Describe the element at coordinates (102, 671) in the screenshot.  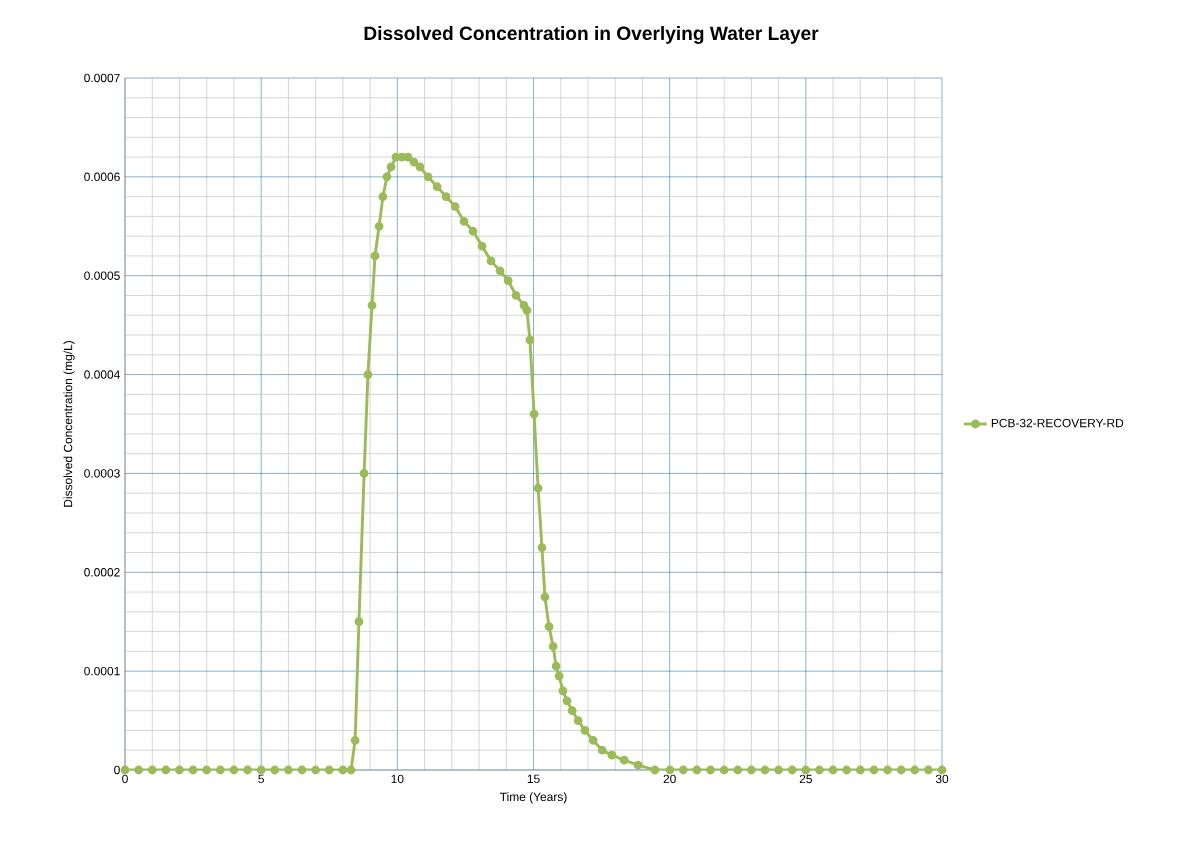
I see `y-tick-label: 0.0001` at that location.